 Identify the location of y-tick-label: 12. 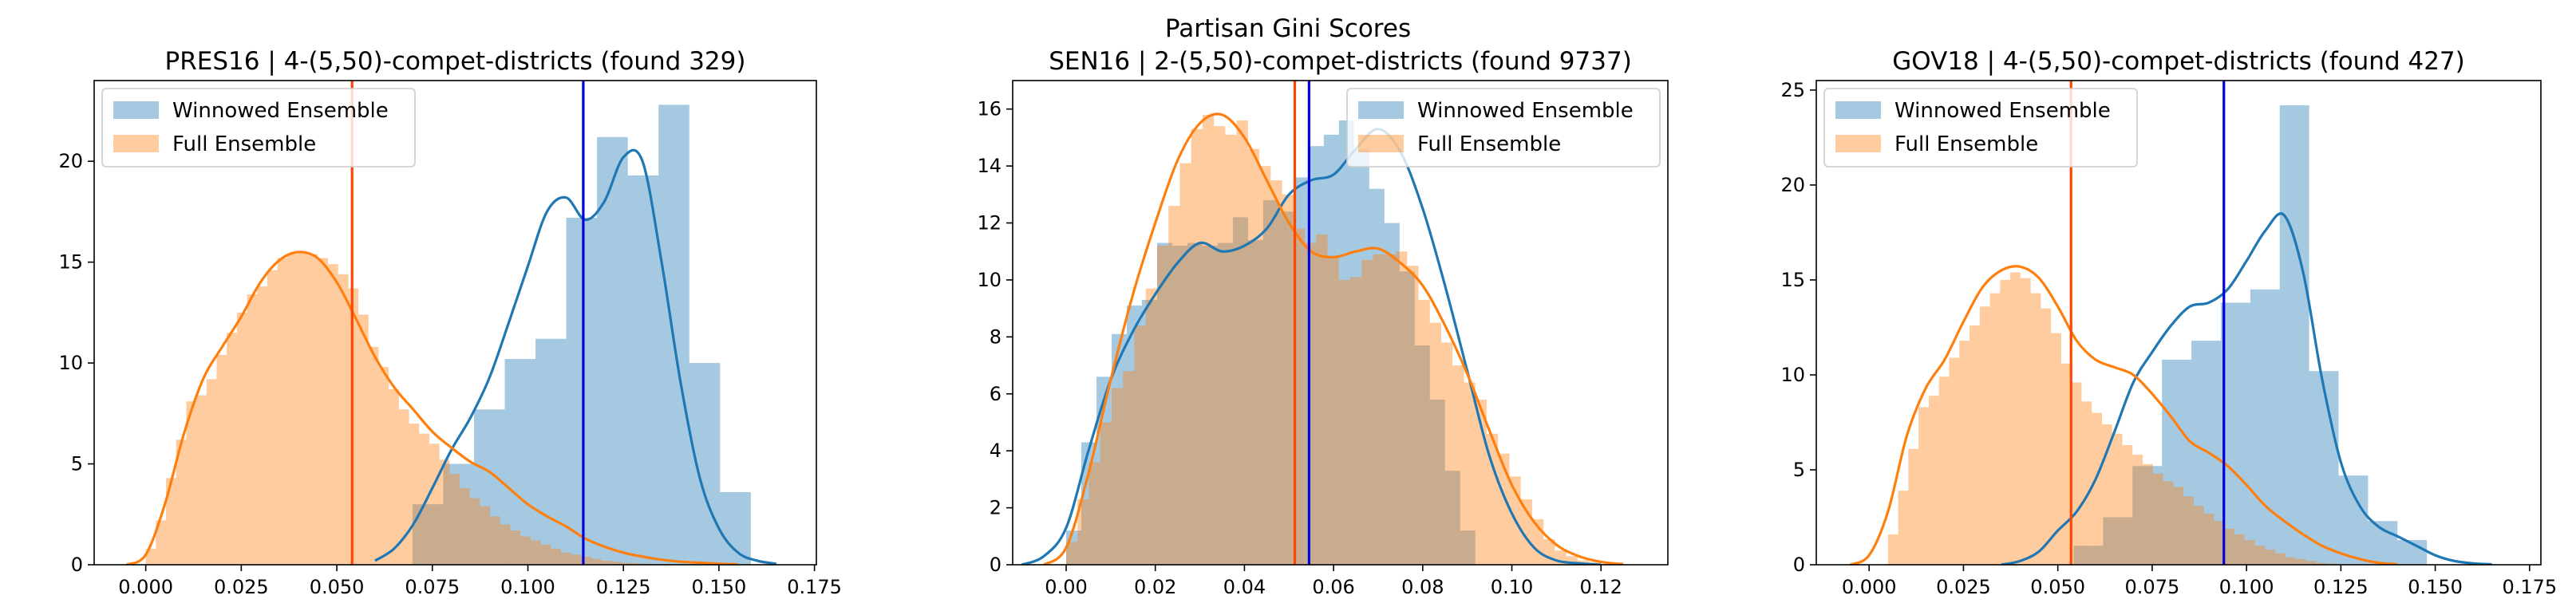
(989, 223).